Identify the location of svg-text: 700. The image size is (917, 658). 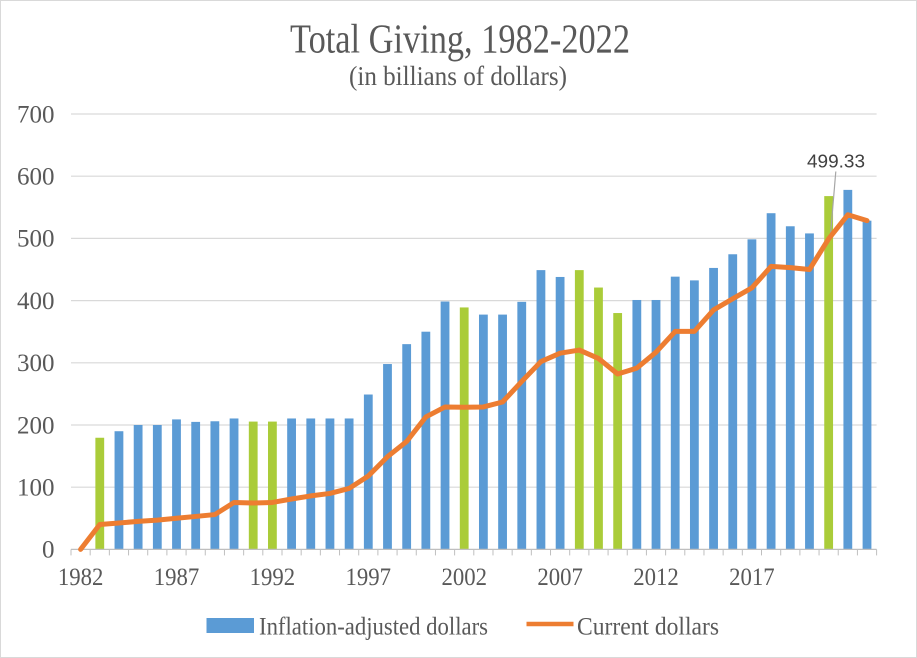
(36, 114).